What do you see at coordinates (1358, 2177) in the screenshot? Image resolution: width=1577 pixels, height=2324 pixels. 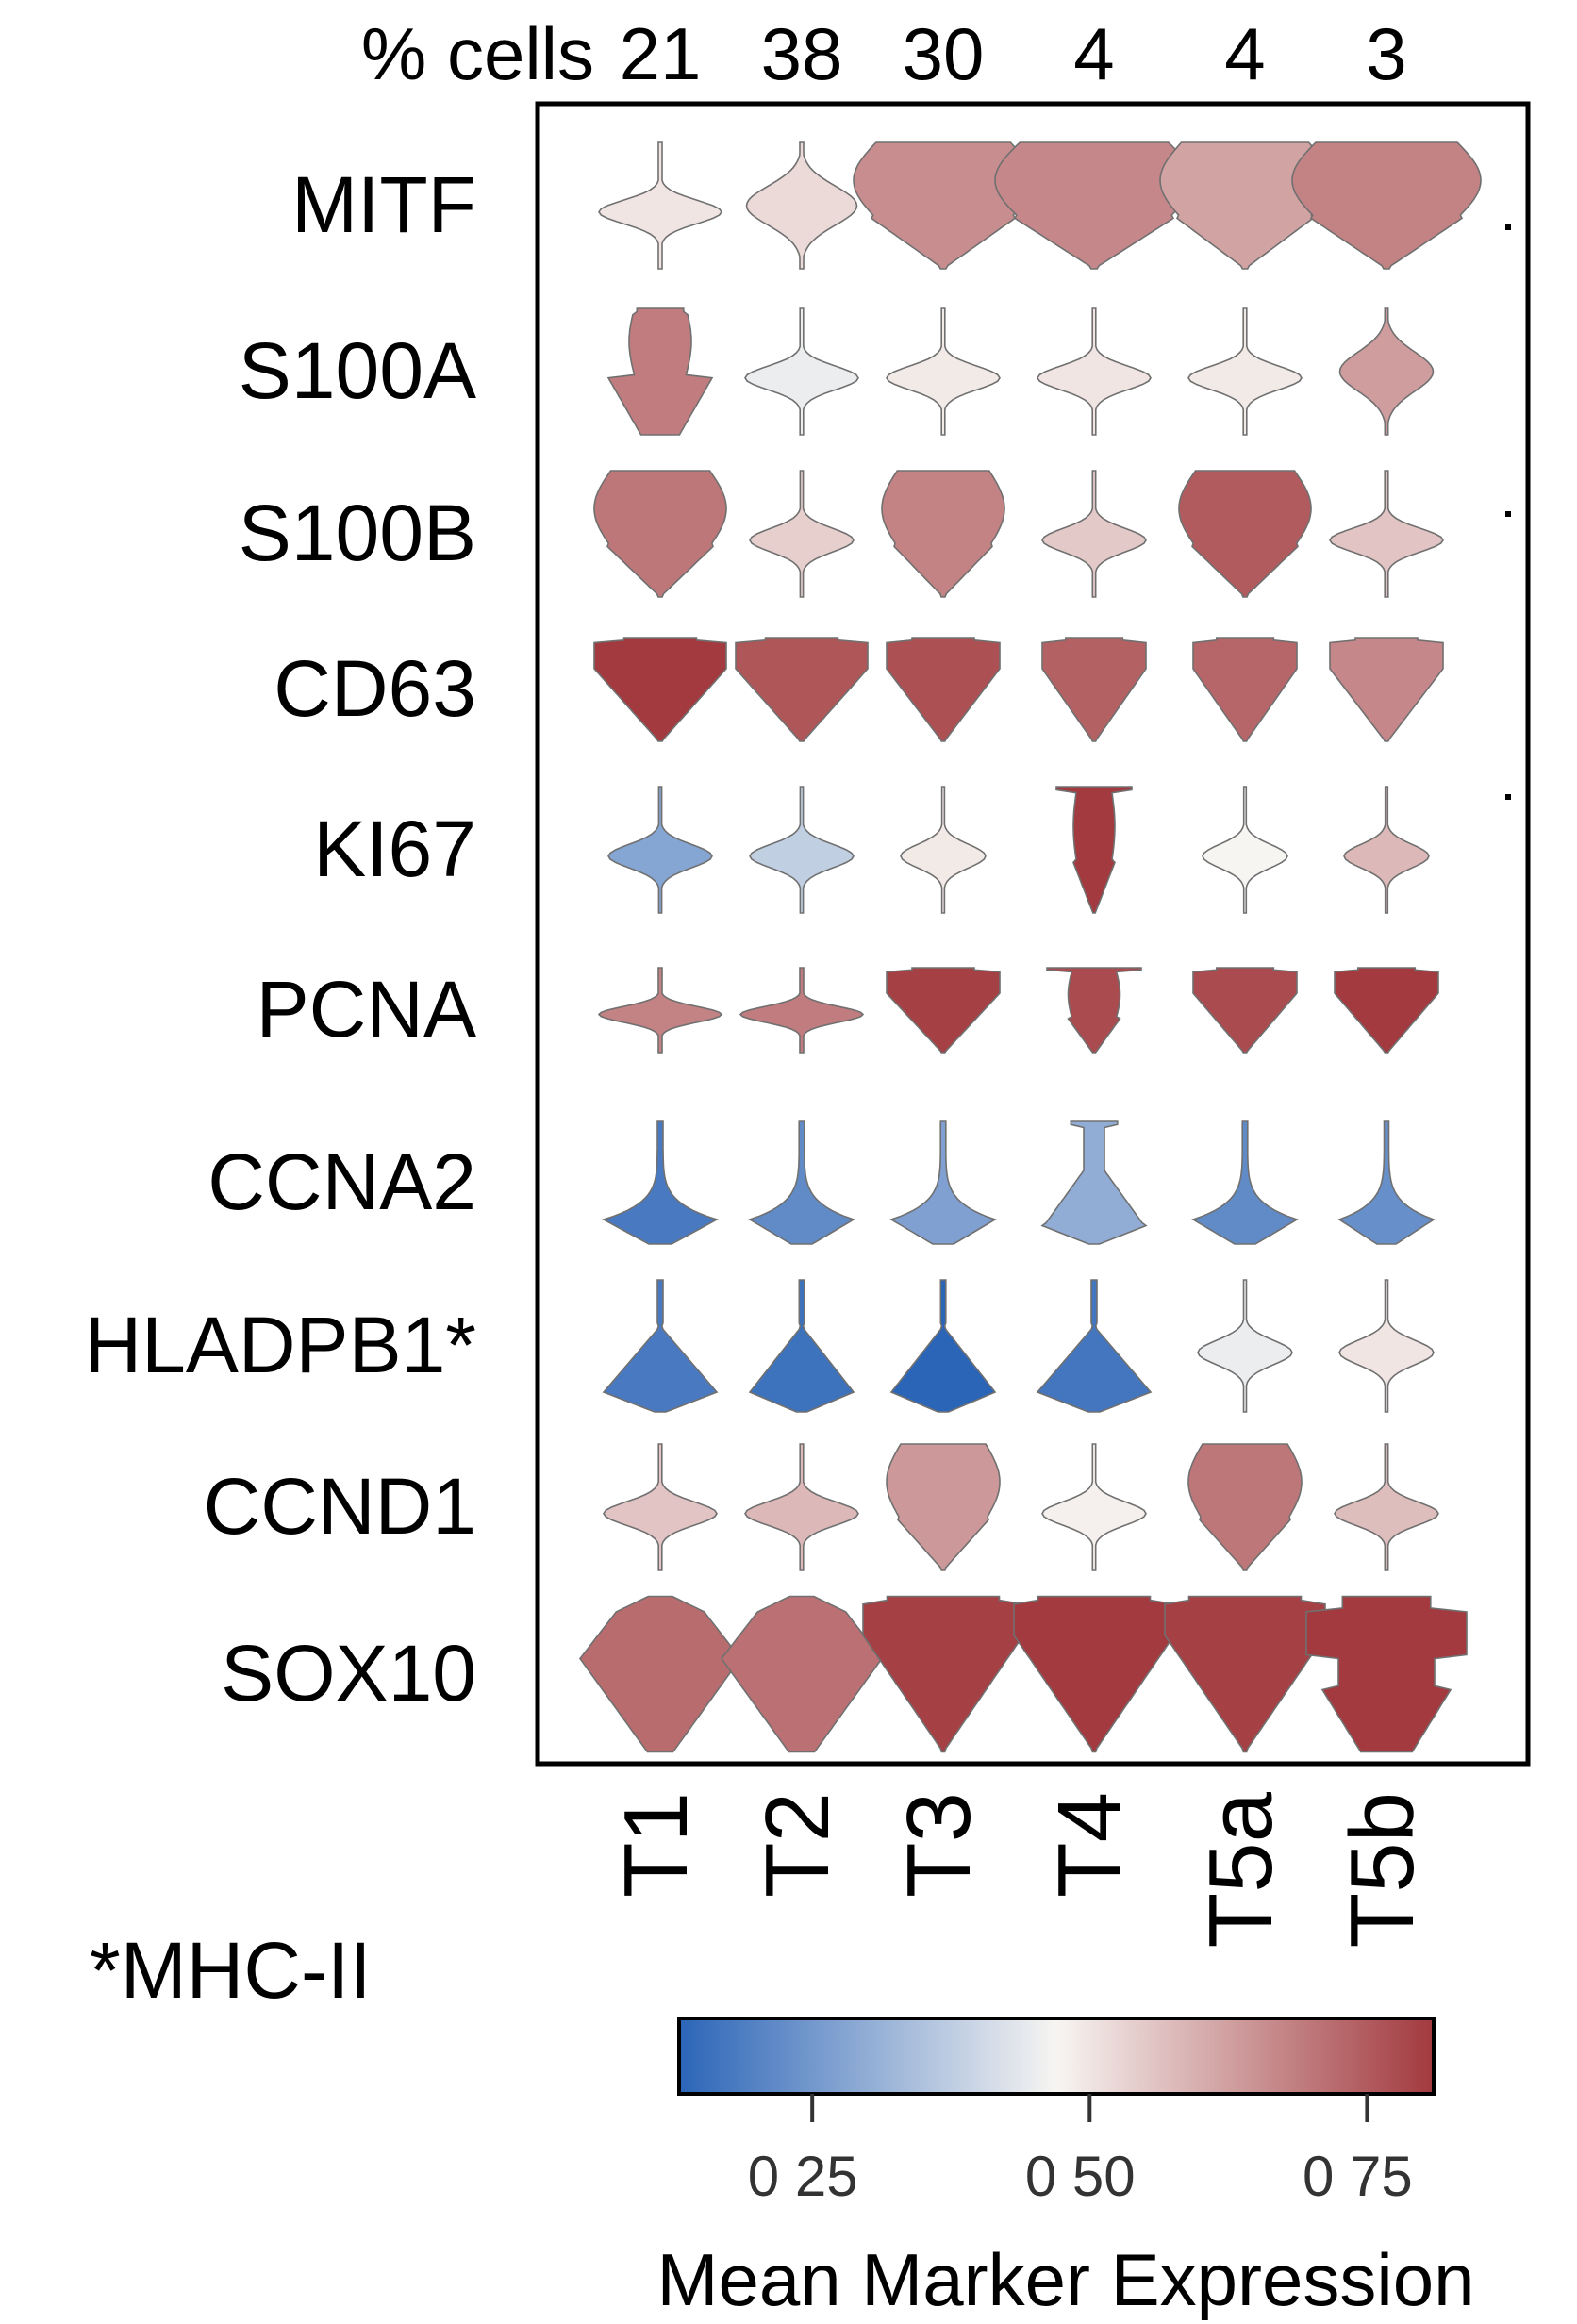 I see `colorbar-tick-label-2: 0 75` at bounding box center [1358, 2177].